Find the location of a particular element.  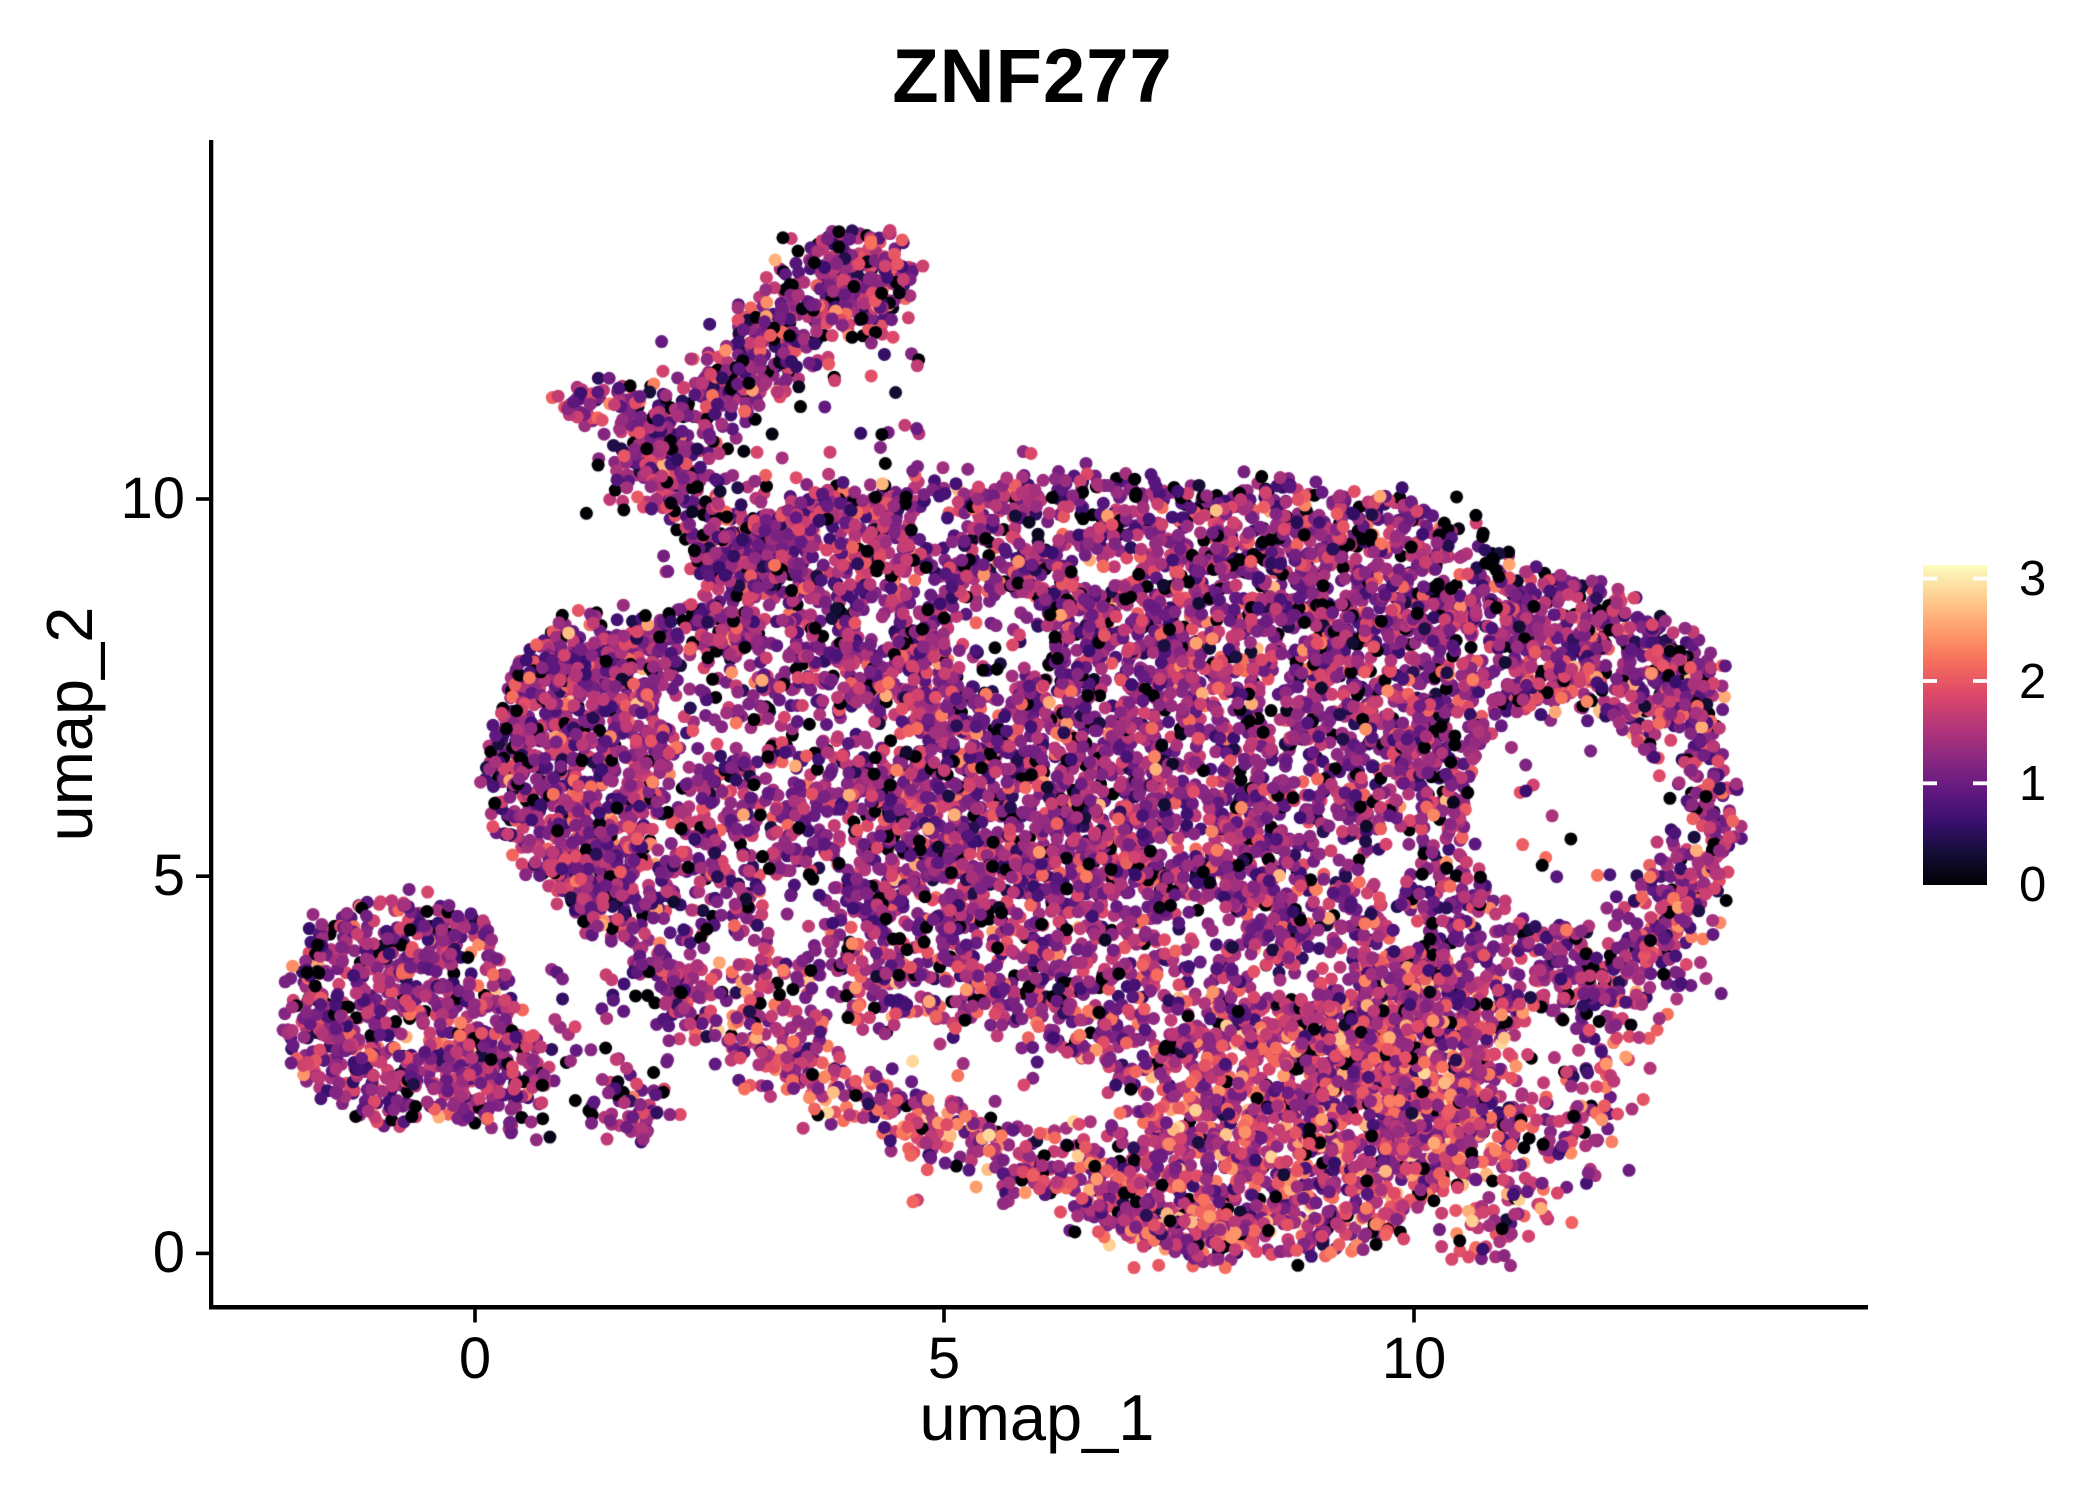

svg-text: 2 is located at coordinates (2032, 682).